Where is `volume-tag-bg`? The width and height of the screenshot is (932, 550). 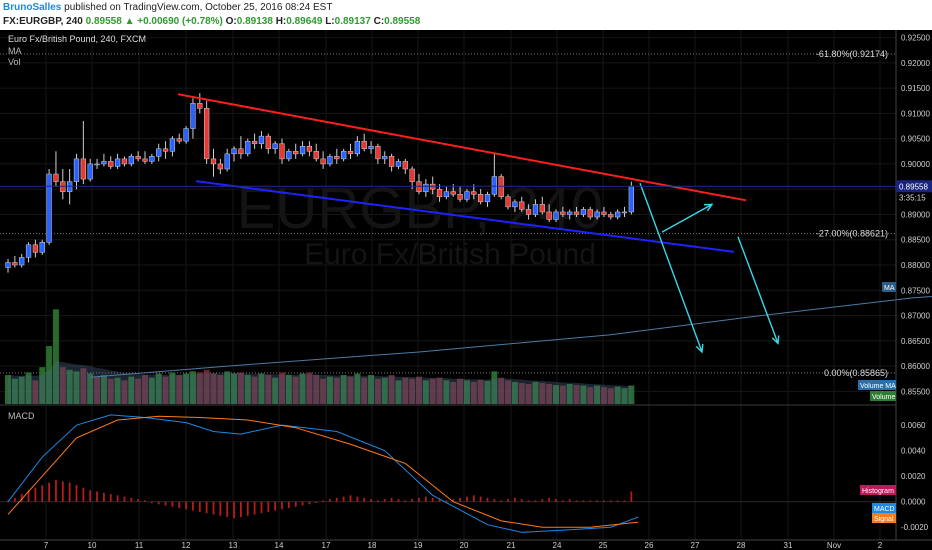 volume-tag-bg is located at coordinates (883, 396).